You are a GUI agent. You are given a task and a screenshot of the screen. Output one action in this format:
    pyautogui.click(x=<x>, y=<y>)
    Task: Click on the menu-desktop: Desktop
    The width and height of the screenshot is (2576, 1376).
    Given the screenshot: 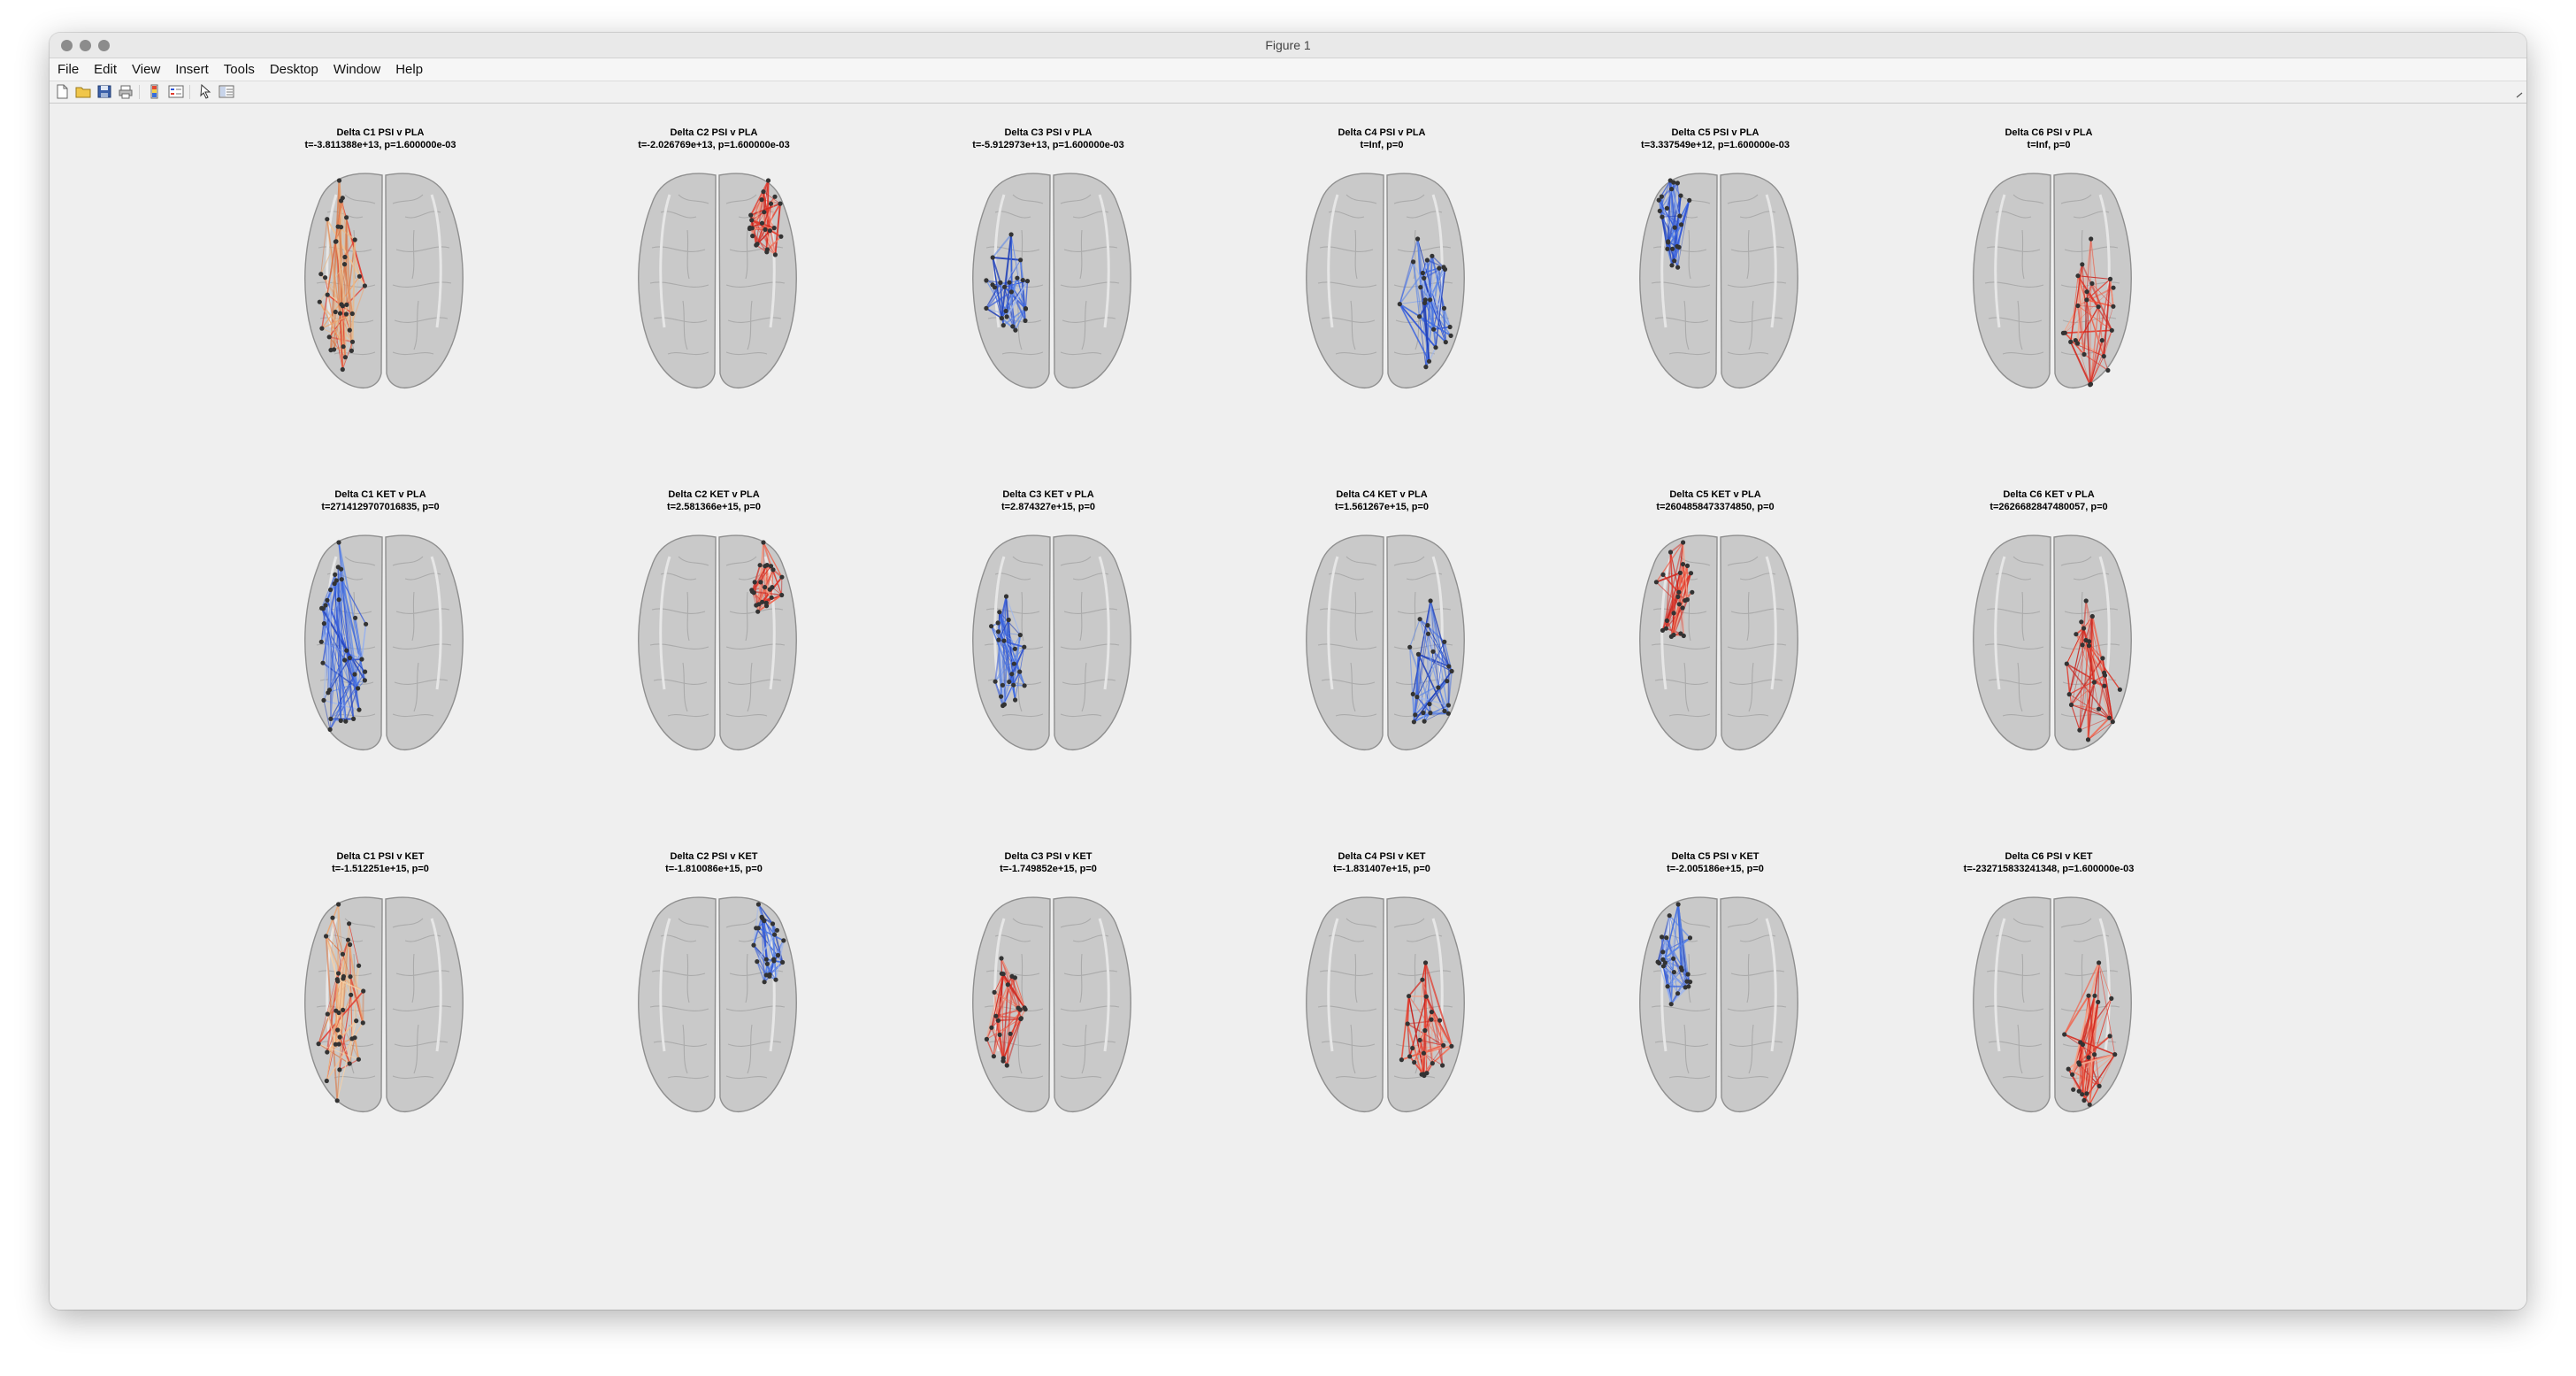 What is the action you would take?
    pyautogui.click(x=294, y=67)
    